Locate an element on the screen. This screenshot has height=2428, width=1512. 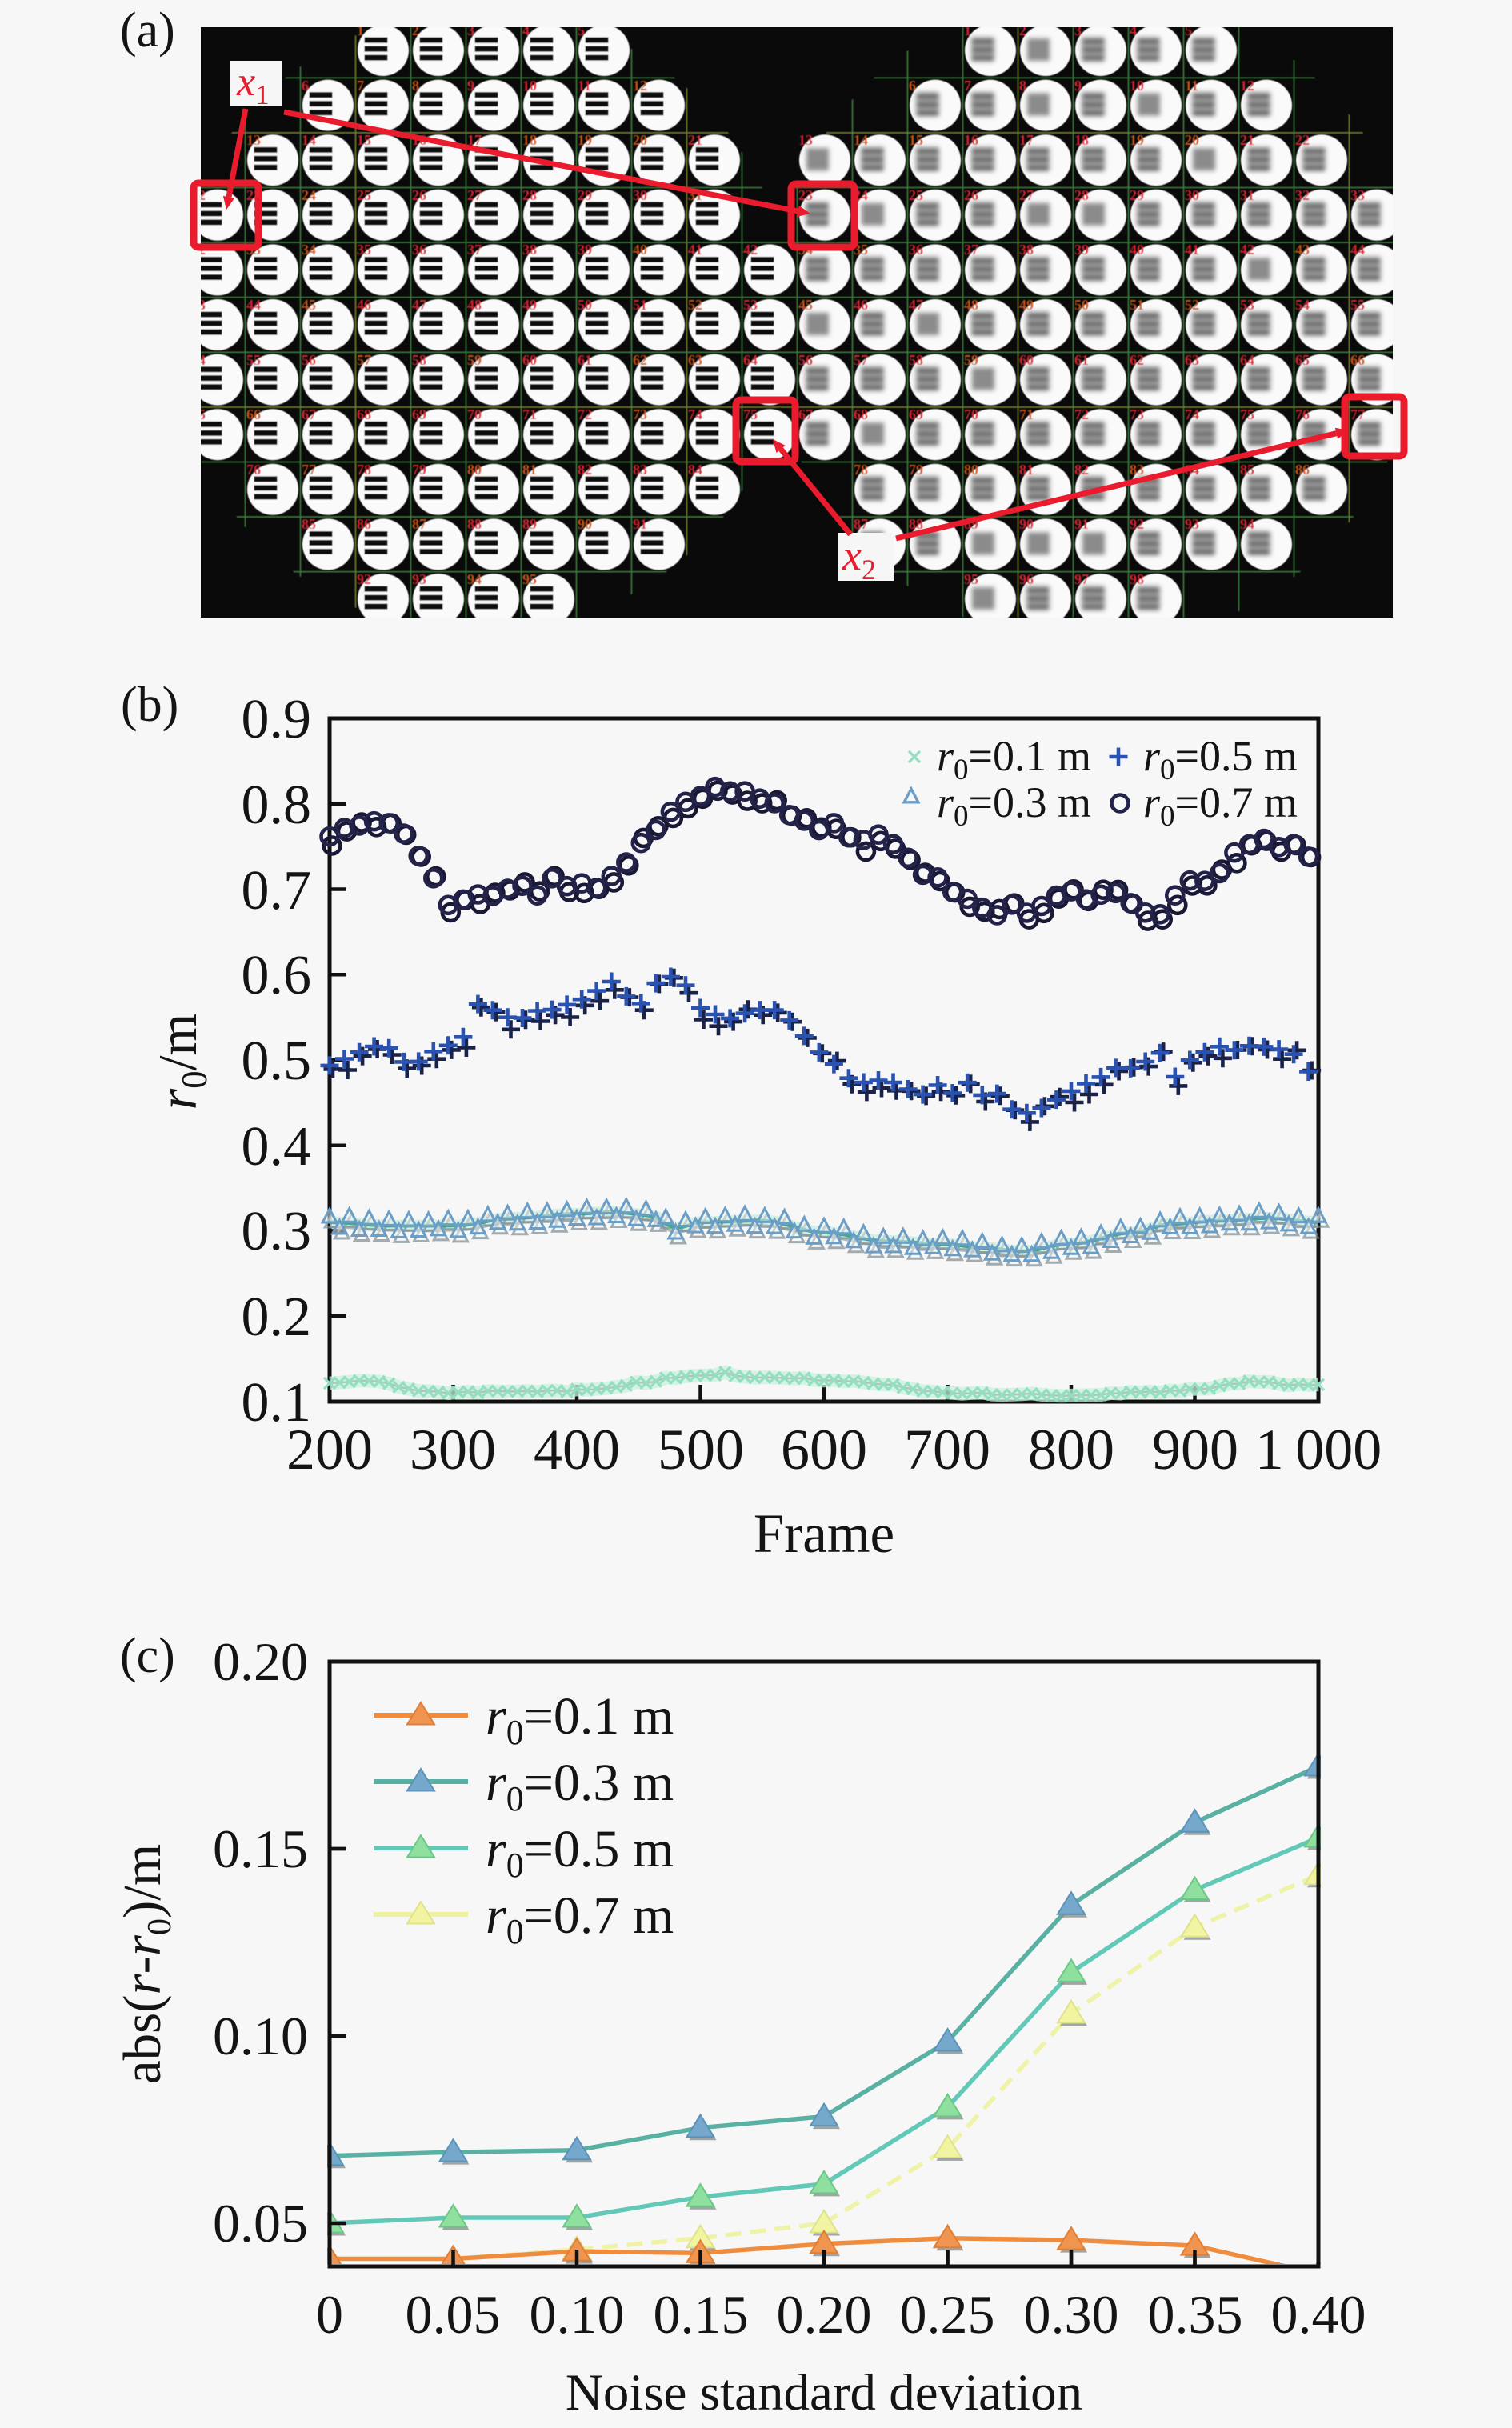
svg-text: 0.35 is located at coordinates (1195, 2314).